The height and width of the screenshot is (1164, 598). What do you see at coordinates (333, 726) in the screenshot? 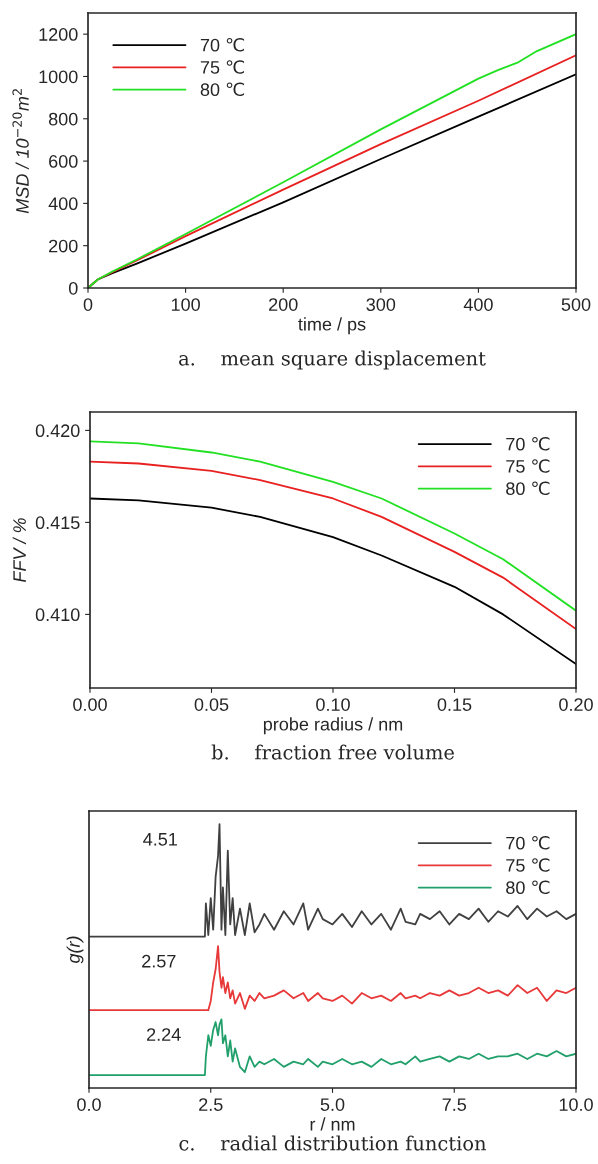
I see `x-axis-title: probe radius / nm` at bounding box center [333, 726].